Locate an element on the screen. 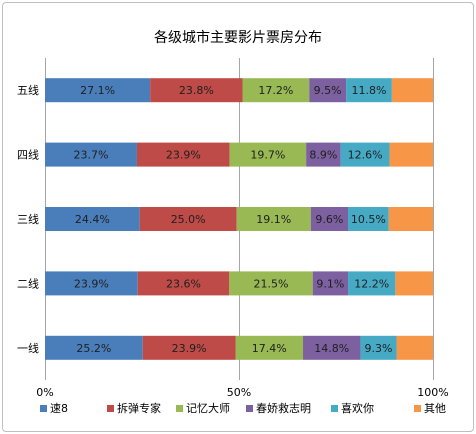 Image resolution: width=476 pixels, height=434 pixels. data-label: 17.4% is located at coordinates (269, 348).